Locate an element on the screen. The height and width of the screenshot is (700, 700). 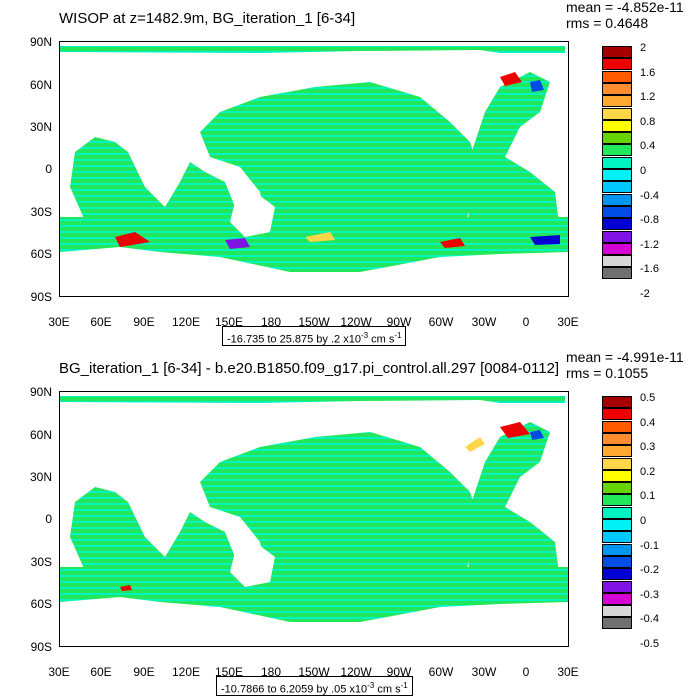
colorbar-label: 0 is located at coordinates (643, 171).